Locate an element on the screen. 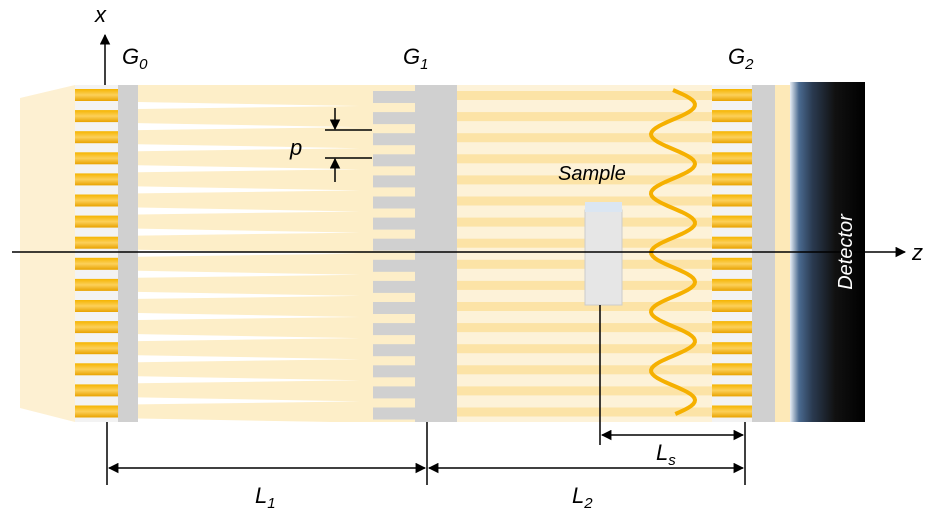  z-label: z is located at coordinates (917, 252).